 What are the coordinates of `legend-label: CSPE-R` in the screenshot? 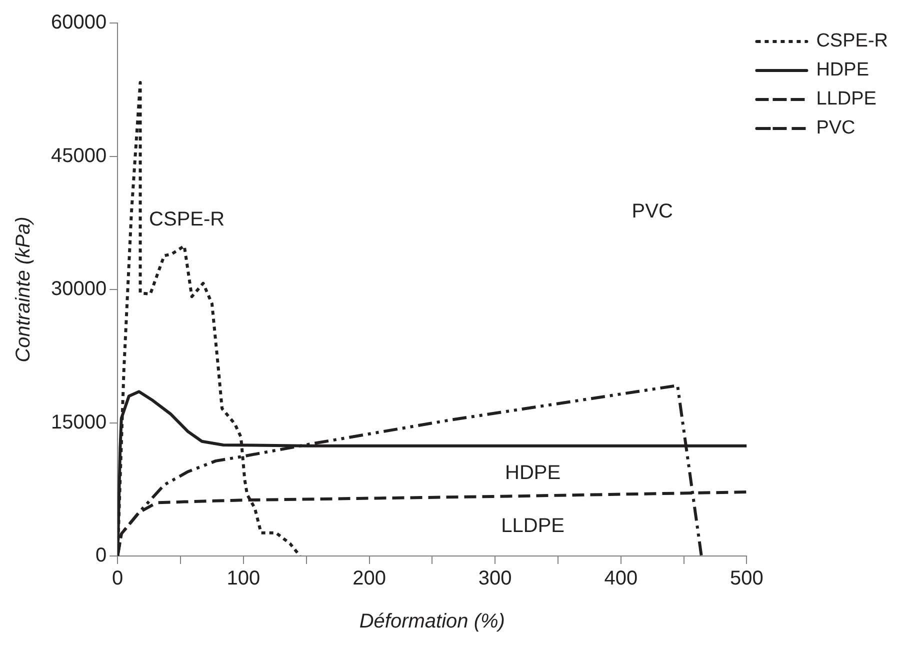 It's located at (852, 41).